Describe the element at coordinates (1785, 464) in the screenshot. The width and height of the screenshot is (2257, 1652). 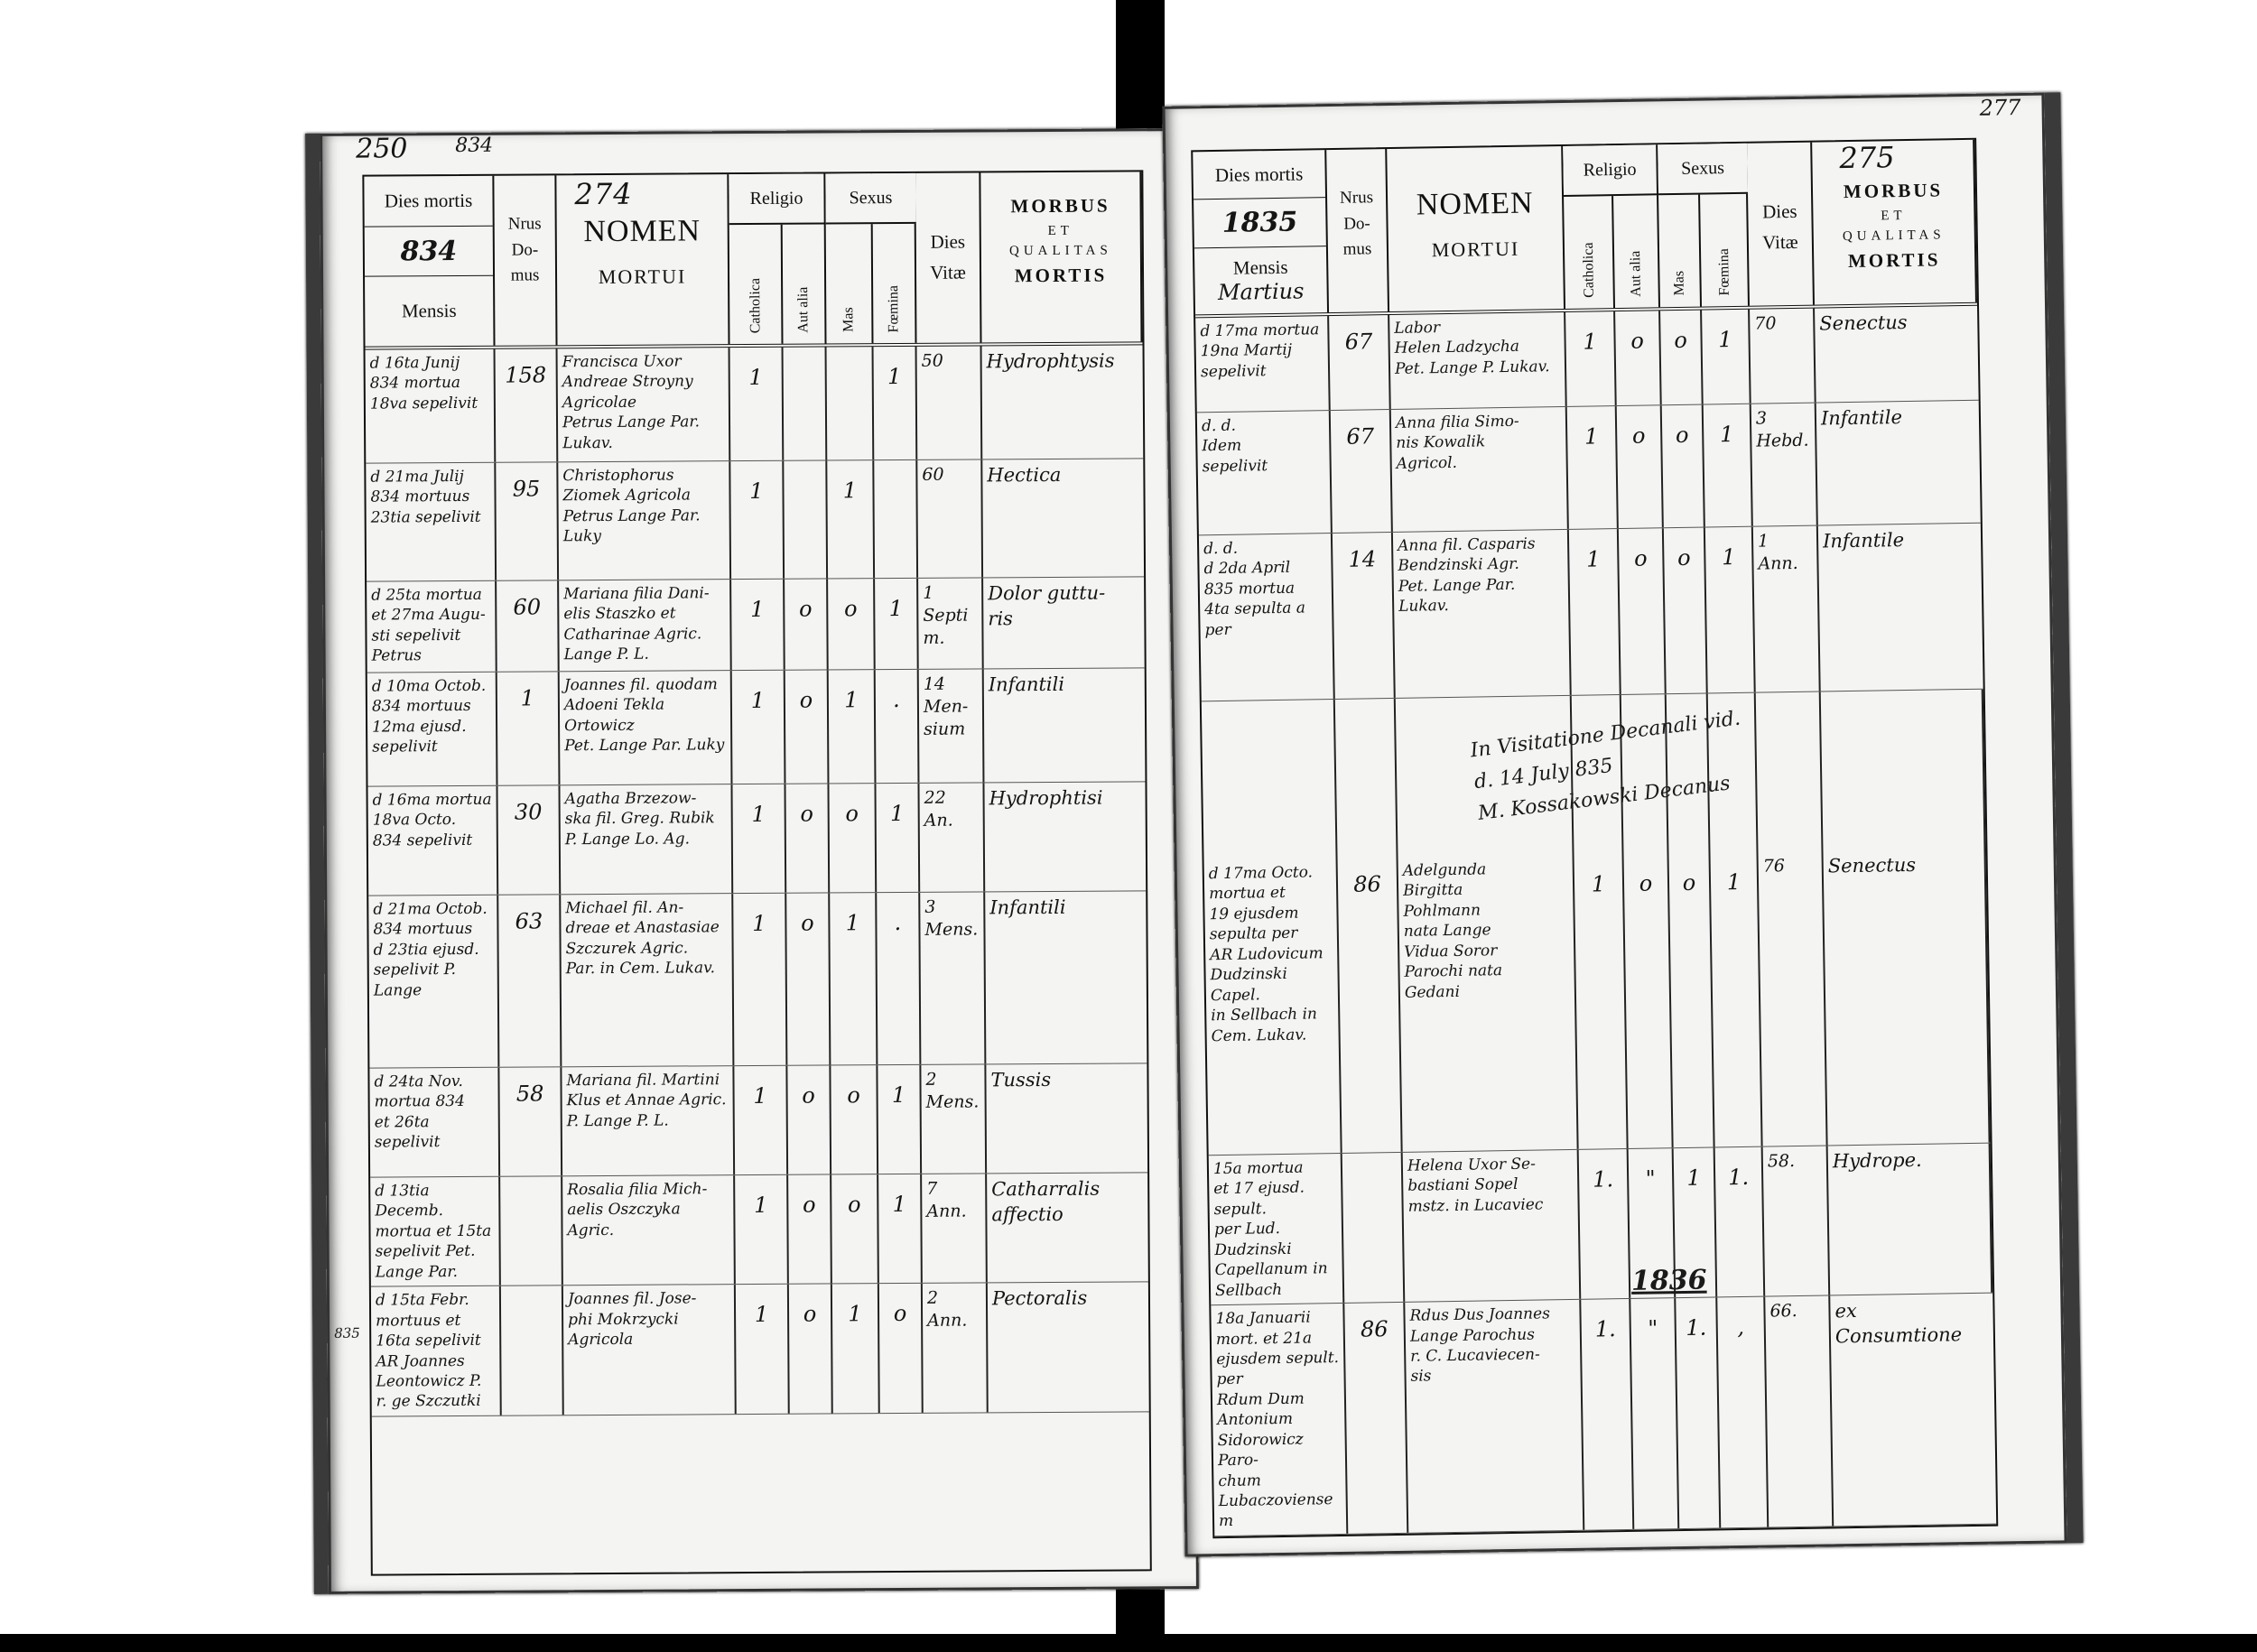
I see `age-cell: 3 Hebd.` at that location.